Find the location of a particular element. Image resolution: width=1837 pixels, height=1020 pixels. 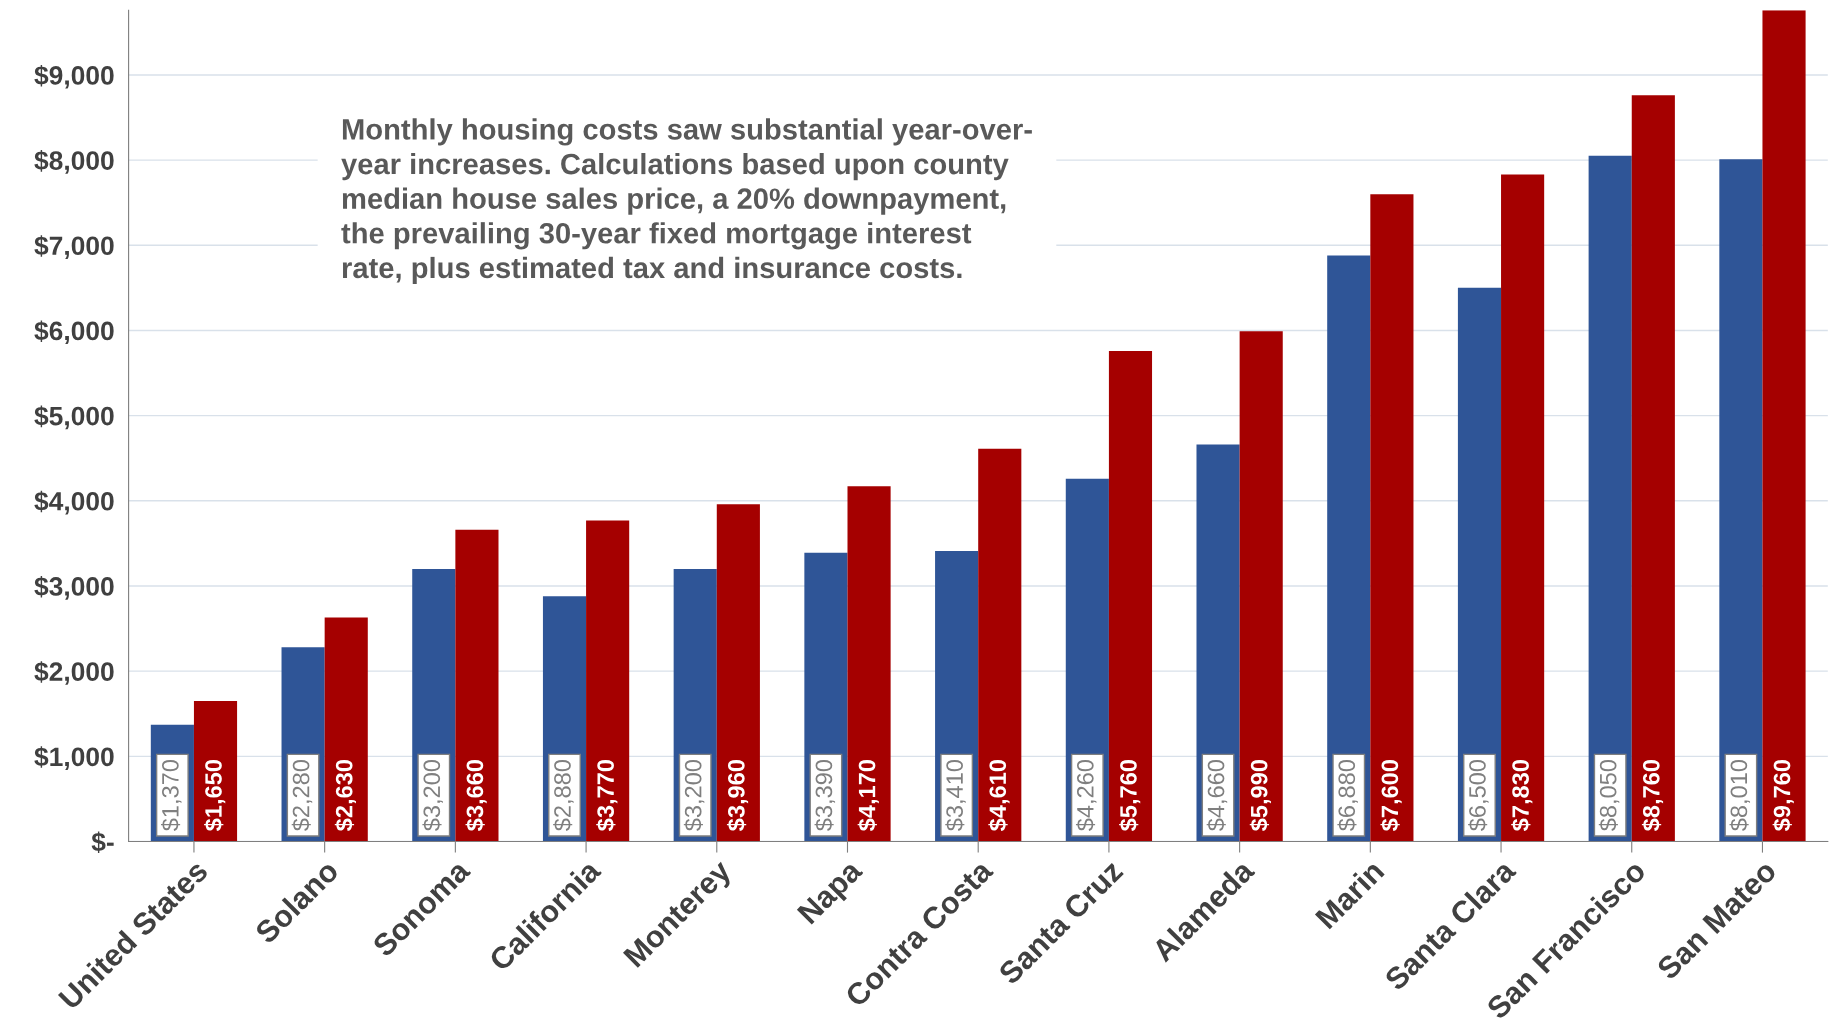

data-label: $3,770 is located at coordinates (607, 795).